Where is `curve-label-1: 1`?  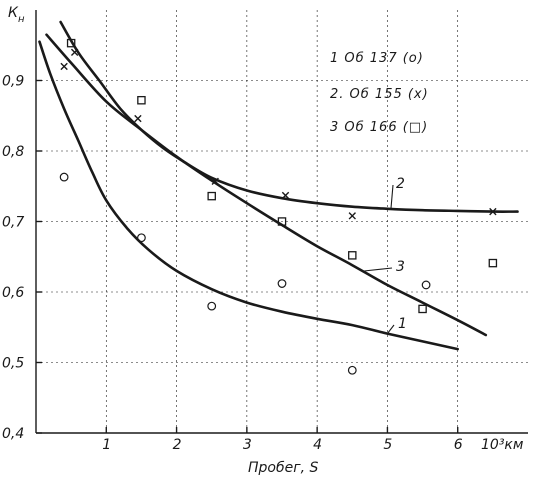
curve-label-1: 1 is located at coordinates (402, 324).